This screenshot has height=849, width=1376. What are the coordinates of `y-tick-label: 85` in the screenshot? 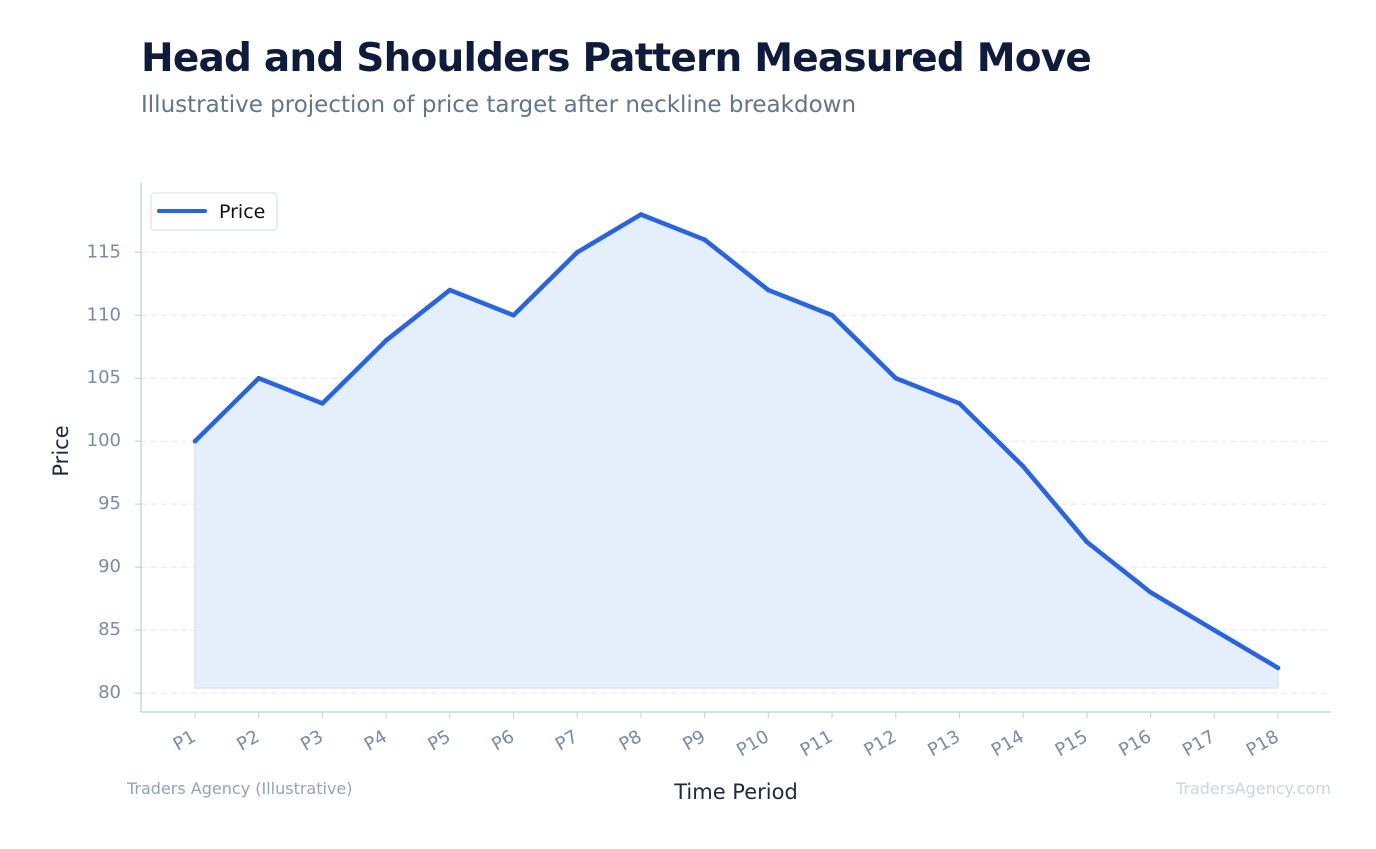 It's located at (109, 629).